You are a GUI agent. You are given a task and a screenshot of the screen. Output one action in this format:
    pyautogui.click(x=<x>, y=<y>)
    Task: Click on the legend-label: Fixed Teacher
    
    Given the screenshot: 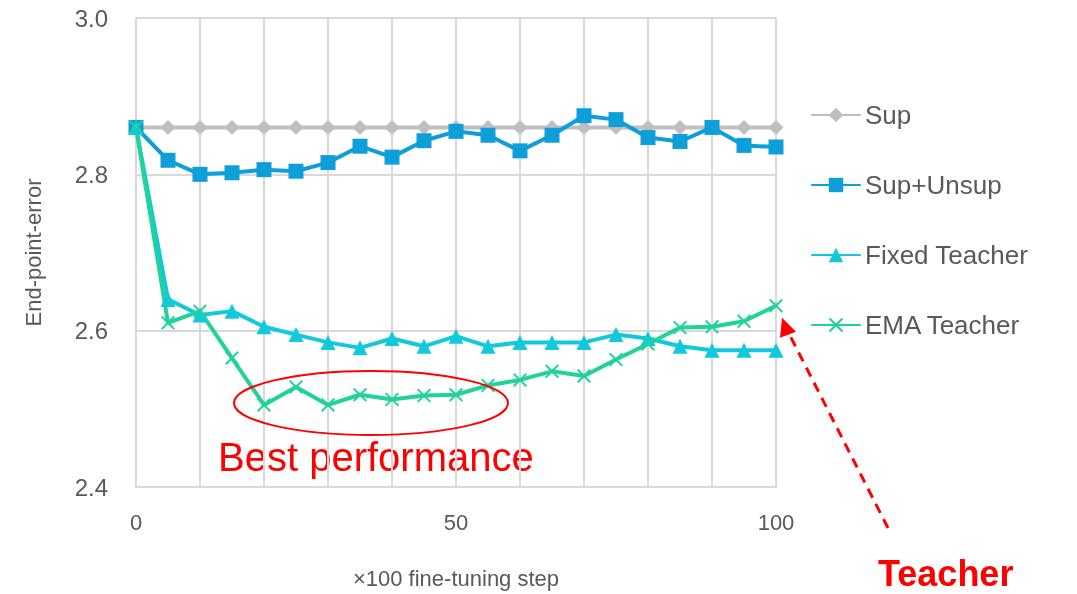 What is the action you would take?
    pyautogui.click(x=947, y=255)
    